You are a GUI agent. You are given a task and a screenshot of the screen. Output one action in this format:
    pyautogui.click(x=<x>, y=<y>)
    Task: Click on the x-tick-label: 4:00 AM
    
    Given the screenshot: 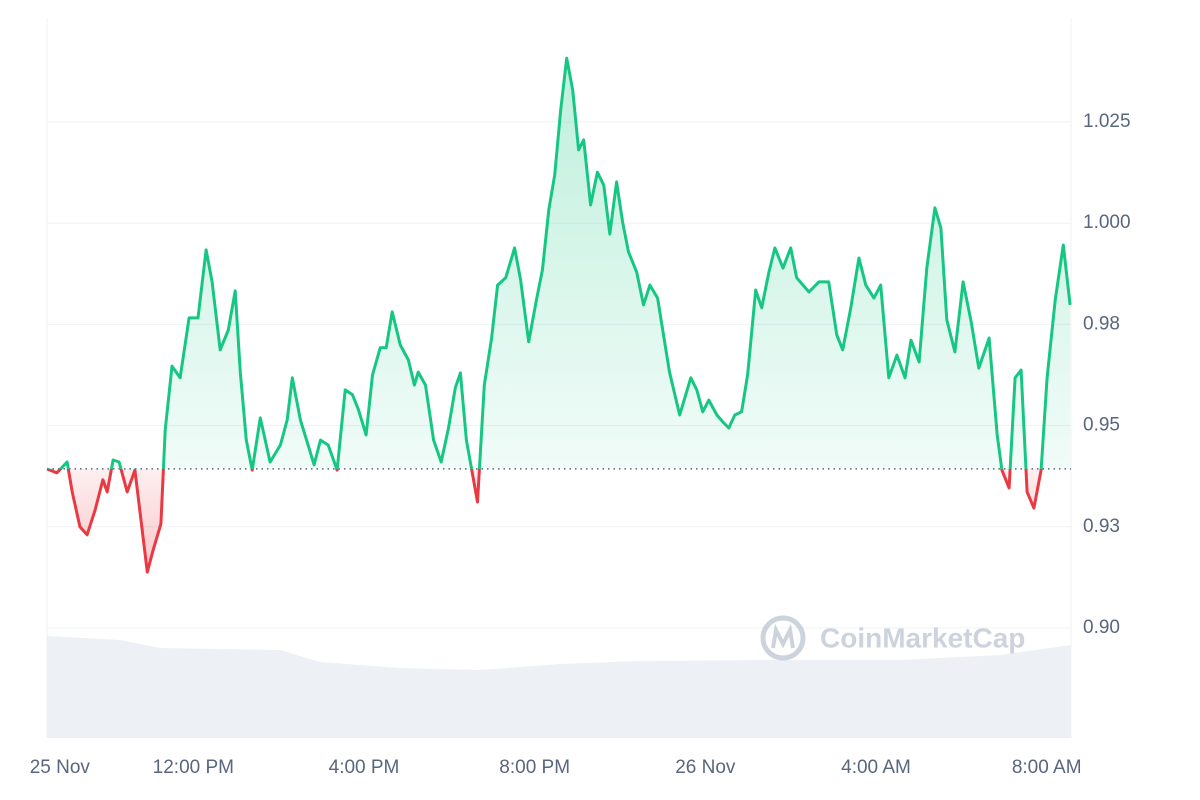 What is the action you would take?
    pyautogui.click(x=876, y=767)
    